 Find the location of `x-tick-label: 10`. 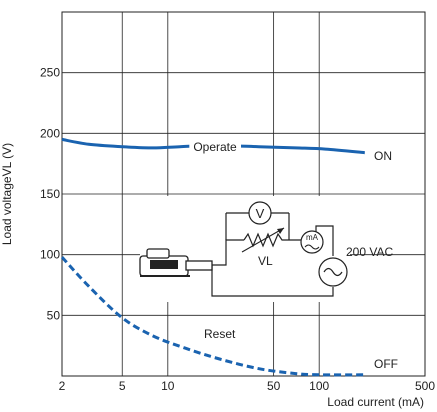

x-tick-label: 10 is located at coordinates (168, 386).